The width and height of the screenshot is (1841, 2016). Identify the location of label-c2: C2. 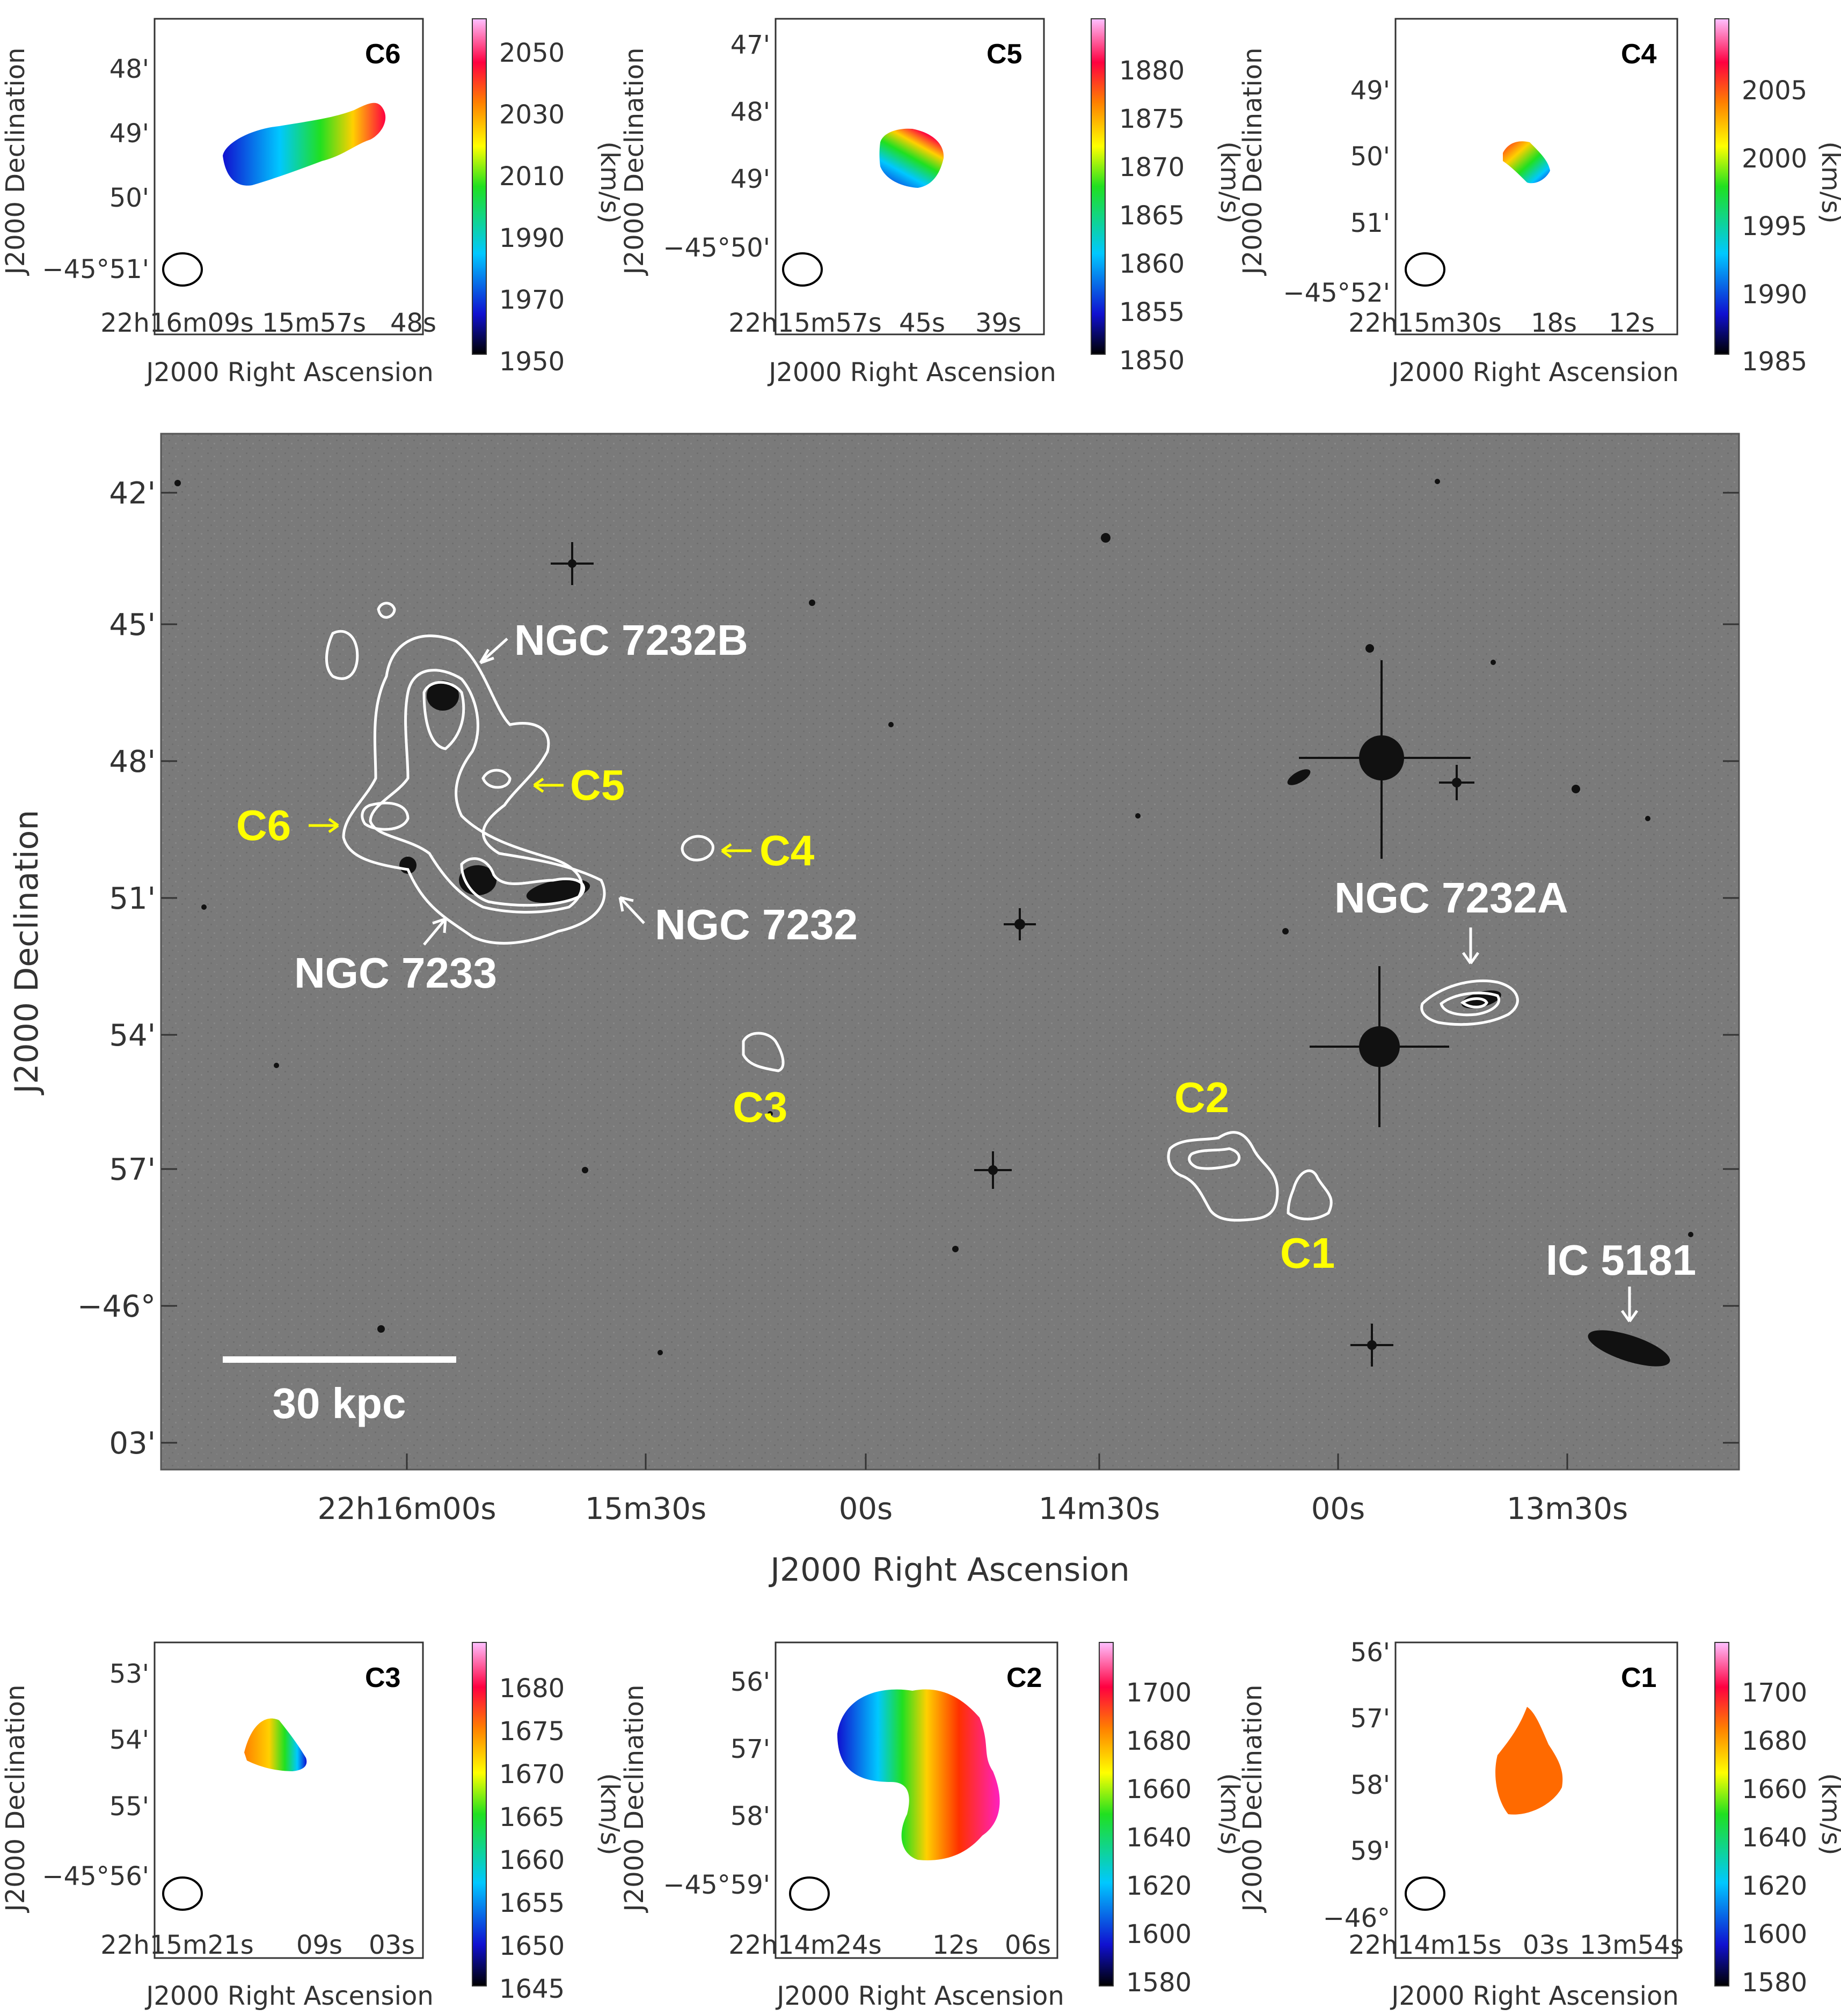
(1201, 1097).